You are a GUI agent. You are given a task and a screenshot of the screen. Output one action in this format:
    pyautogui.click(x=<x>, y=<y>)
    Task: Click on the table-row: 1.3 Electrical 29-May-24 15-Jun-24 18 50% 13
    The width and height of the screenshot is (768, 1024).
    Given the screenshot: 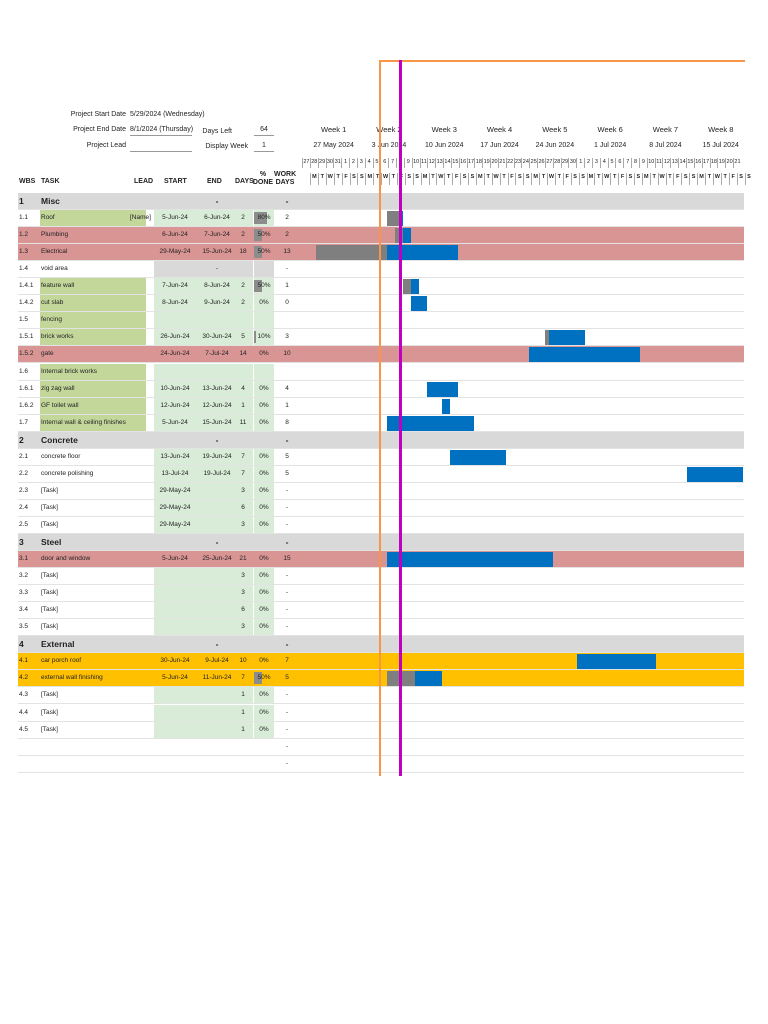 What is the action you would take?
    pyautogui.click(x=381, y=253)
    